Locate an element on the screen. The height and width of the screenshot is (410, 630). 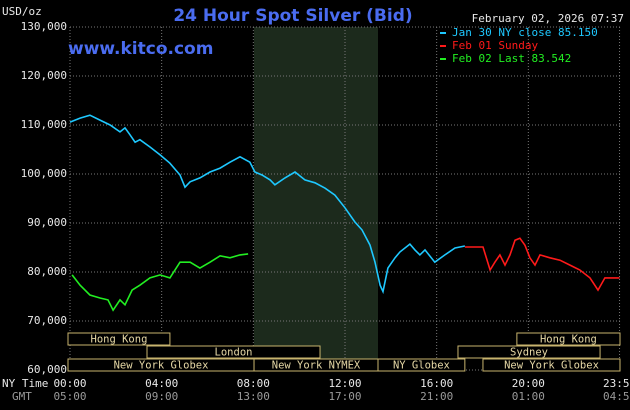
gmt-tick-label: 21:00 is located at coordinates (436, 396).